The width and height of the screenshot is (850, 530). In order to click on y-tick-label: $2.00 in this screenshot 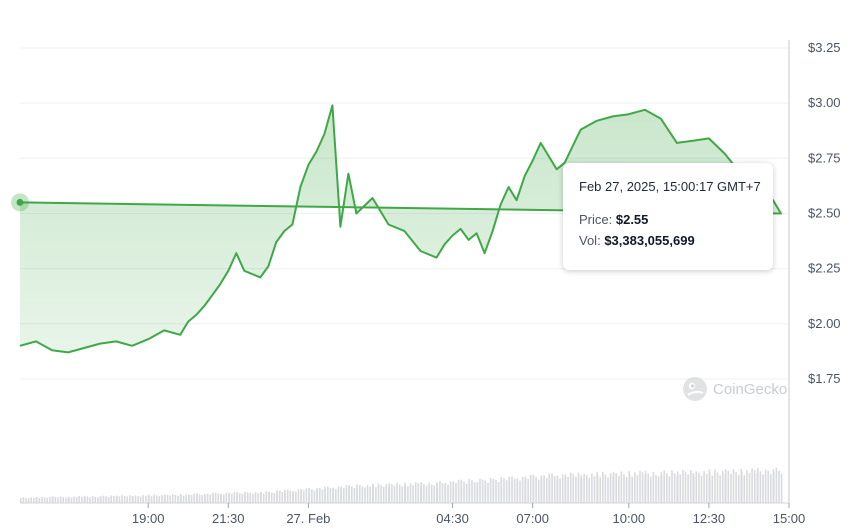, I will do `click(824, 323)`.